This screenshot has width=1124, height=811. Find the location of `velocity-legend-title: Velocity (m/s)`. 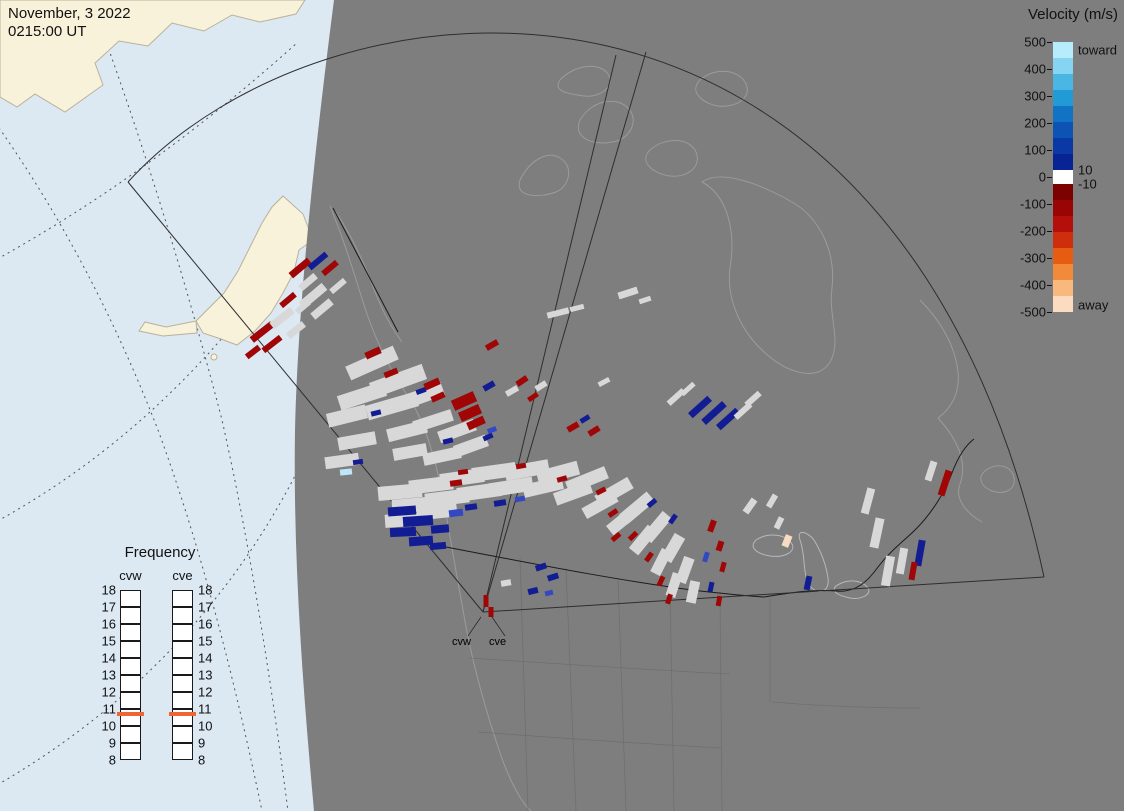

velocity-legend-title: Velocity (m/s) is located at coordinates (1072, 14).